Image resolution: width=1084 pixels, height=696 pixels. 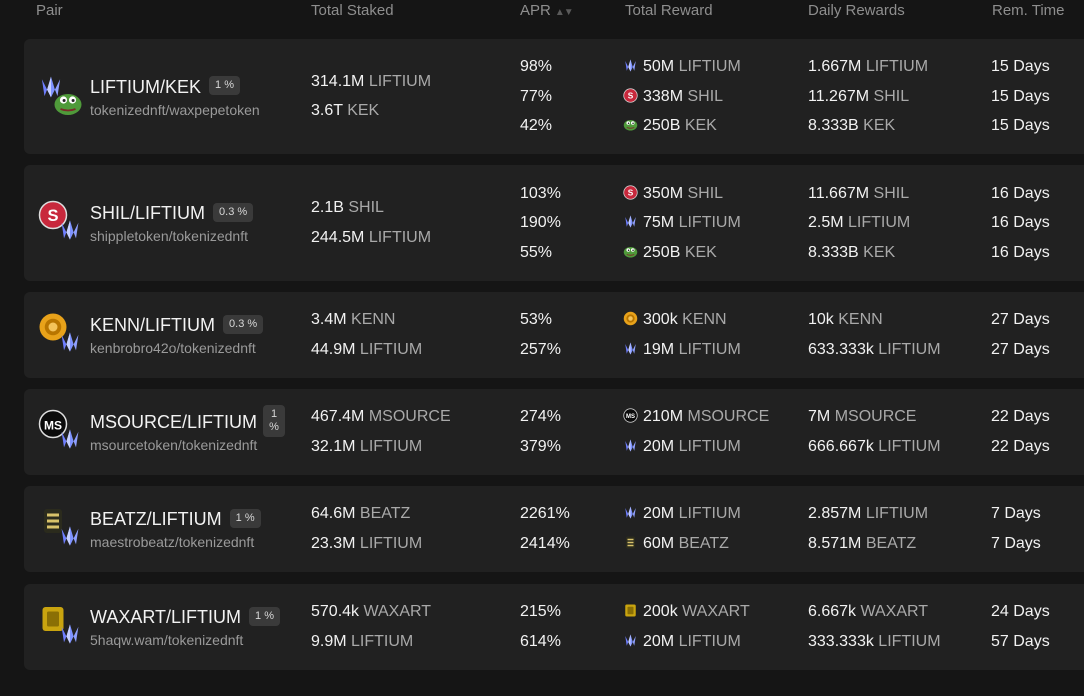 I want to click on pair-icon: MS, so click(x=61, y=432).